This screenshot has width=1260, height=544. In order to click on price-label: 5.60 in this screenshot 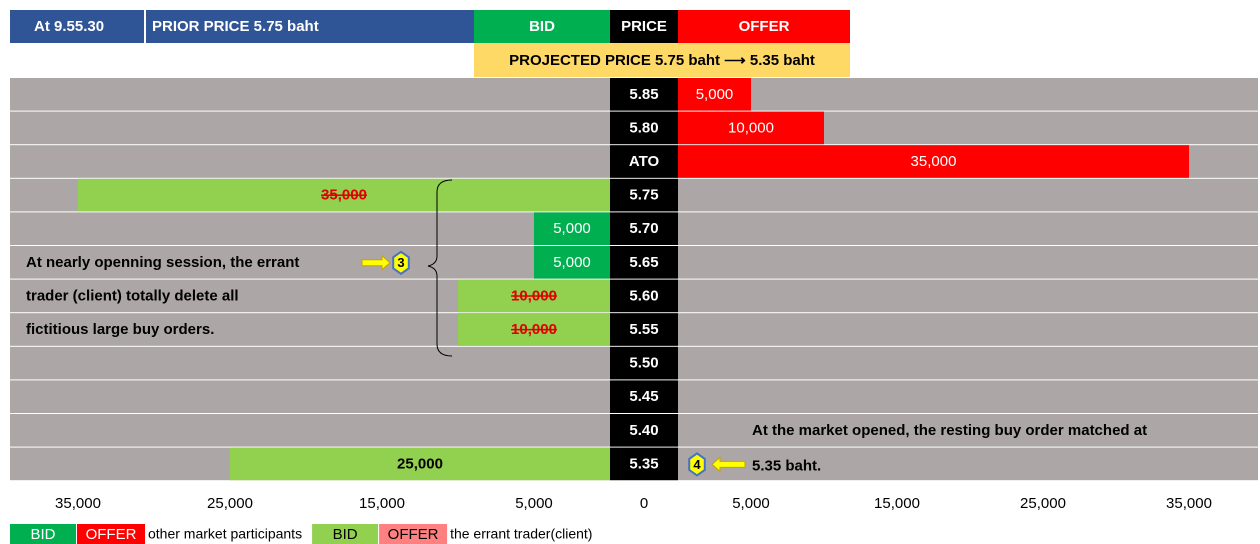, I will do `click(643, 295)`.